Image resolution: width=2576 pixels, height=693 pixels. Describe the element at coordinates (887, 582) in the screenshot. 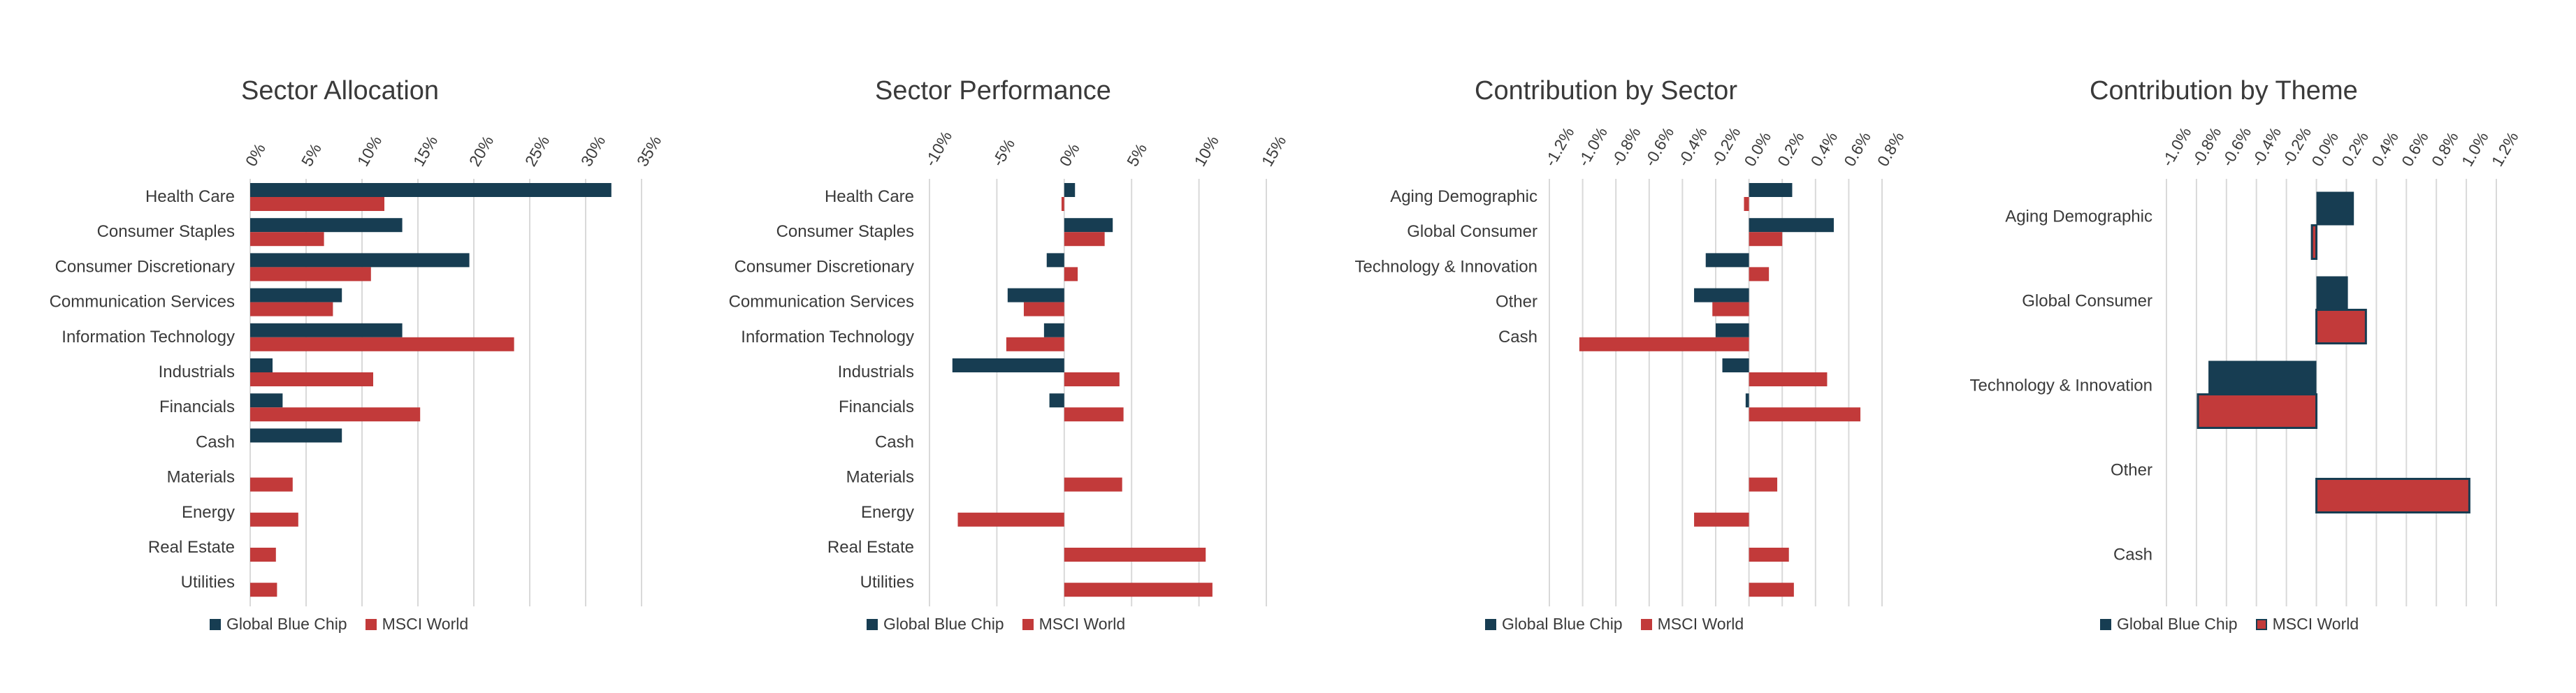

I see `category-label: Utilities` at that location.